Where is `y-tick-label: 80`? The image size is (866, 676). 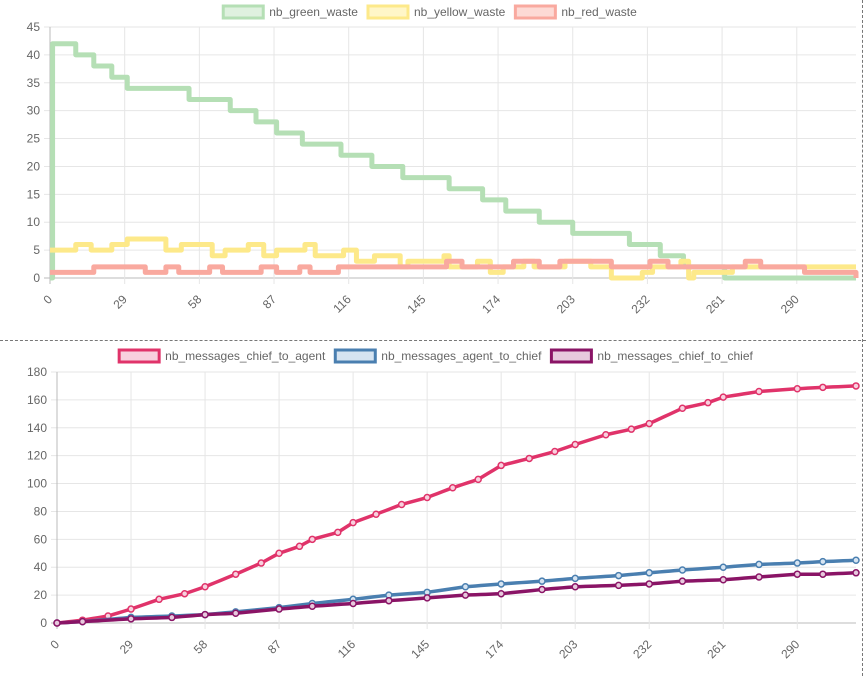 y-tick-label: 80 is located at coordinates (41, 511).